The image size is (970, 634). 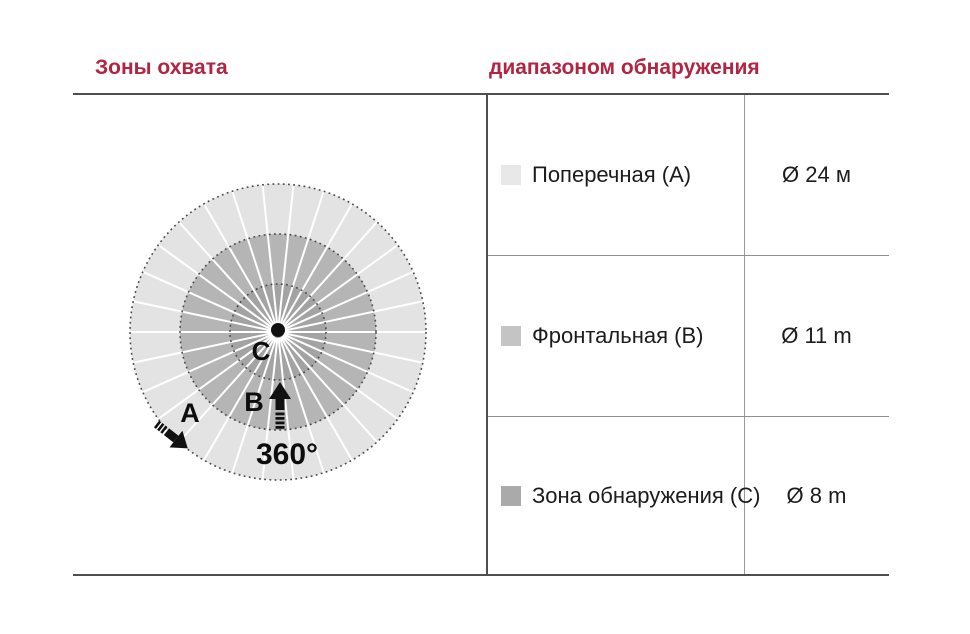 What do you see at coordinates (744, 334) in the screenshot?
I see `table-column-separator` at bounding box center [744, 334].